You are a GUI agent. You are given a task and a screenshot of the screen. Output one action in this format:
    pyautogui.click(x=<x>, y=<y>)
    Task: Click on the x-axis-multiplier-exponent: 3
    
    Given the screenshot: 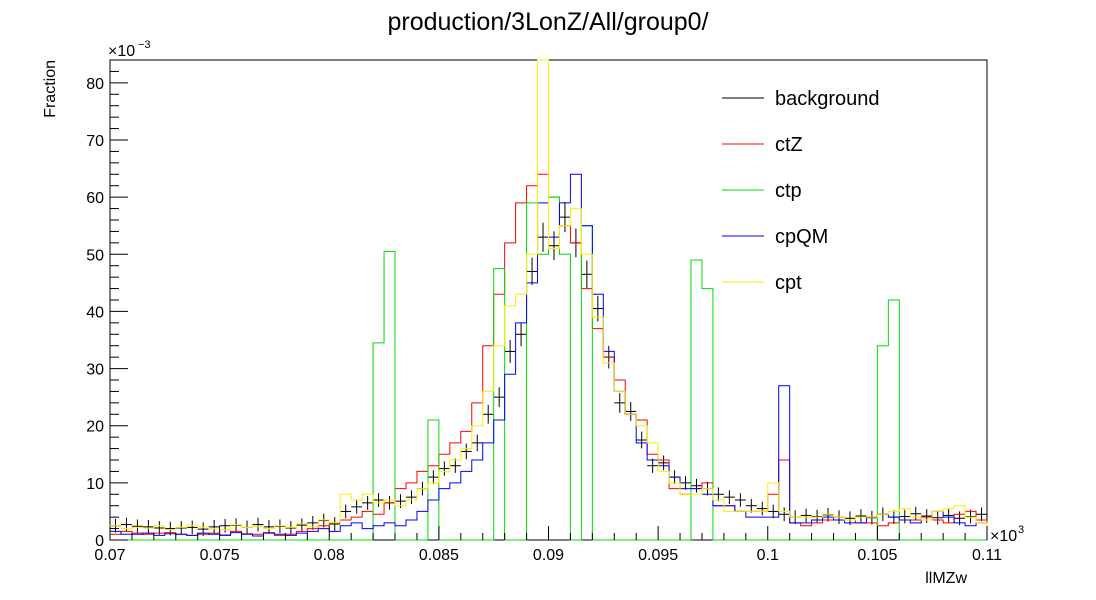 What is the action you would take?
    pyautogui.click(x=1021, y=530)
    